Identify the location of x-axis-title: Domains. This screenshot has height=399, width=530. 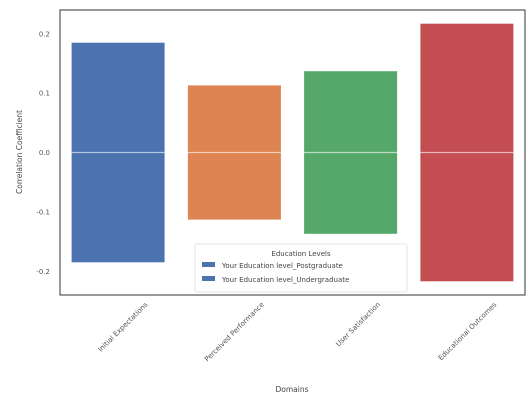
(291, 389).